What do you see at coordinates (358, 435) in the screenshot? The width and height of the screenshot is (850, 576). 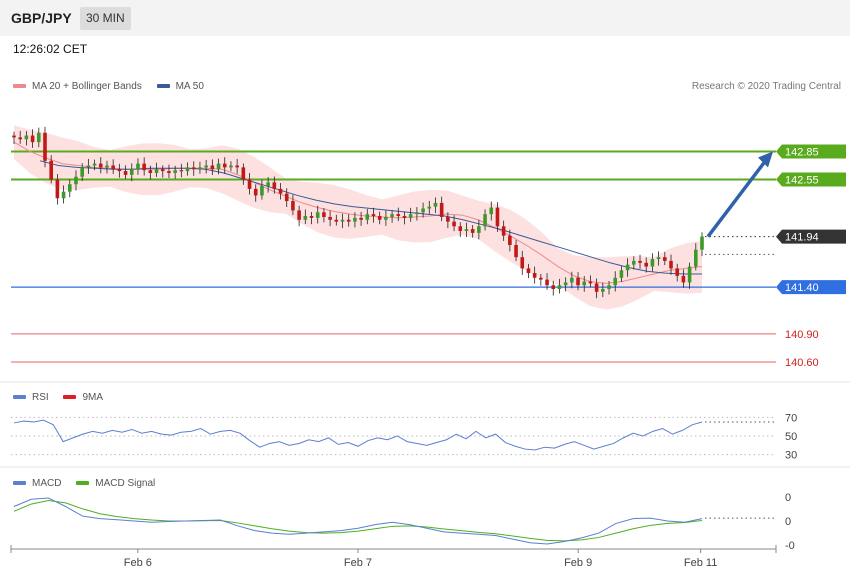 I see `rsi-line` at bounding box center [358, 435].